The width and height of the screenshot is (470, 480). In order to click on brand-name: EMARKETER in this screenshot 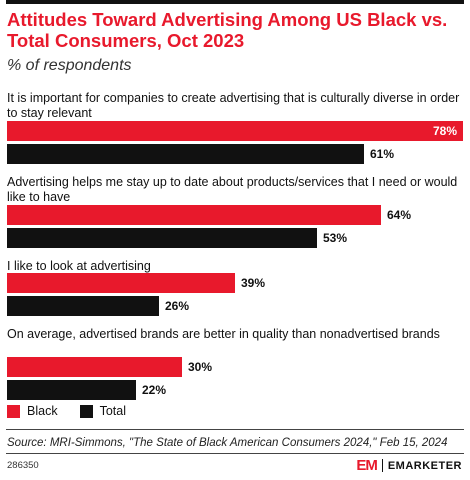, I will do `click(424, 465)`.